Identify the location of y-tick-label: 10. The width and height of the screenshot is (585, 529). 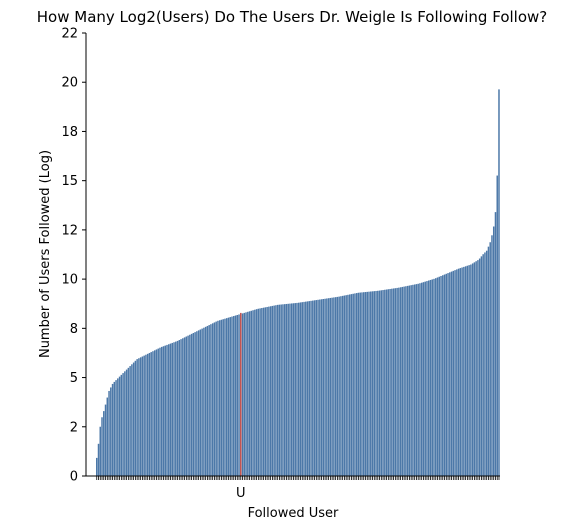
(69, 280).